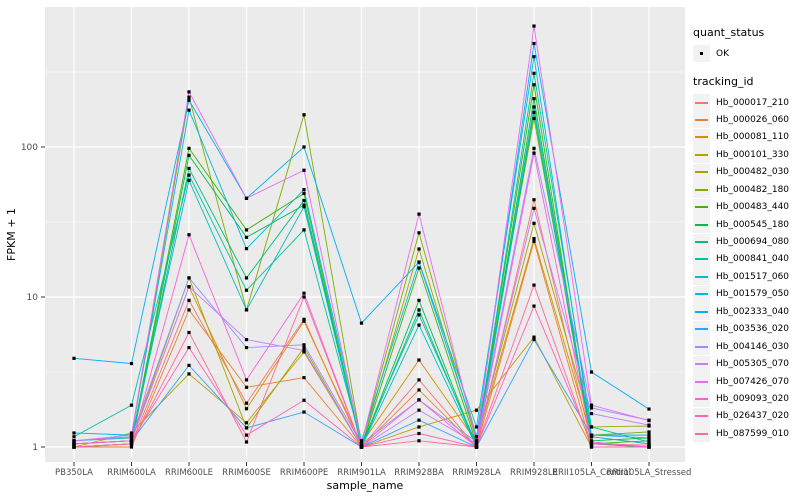 The width and height of the screenshot is (800, 500). Describe the element at coordinates (746, 172) in the screenshot. I see `legend-item-Hb_000482_030: Hb_000482_030` at that location.